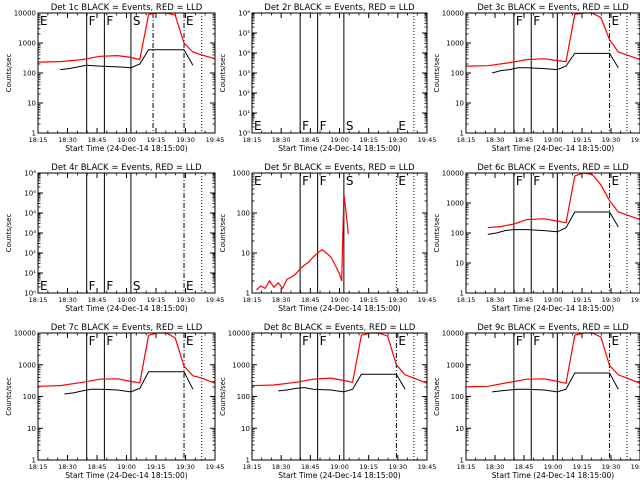  What do you see at coordinates (553, 328) in the screenshot?
I see `panel-title: Det 9c BLACK = Events, RED = LLD` at bounding box center [553, 328].